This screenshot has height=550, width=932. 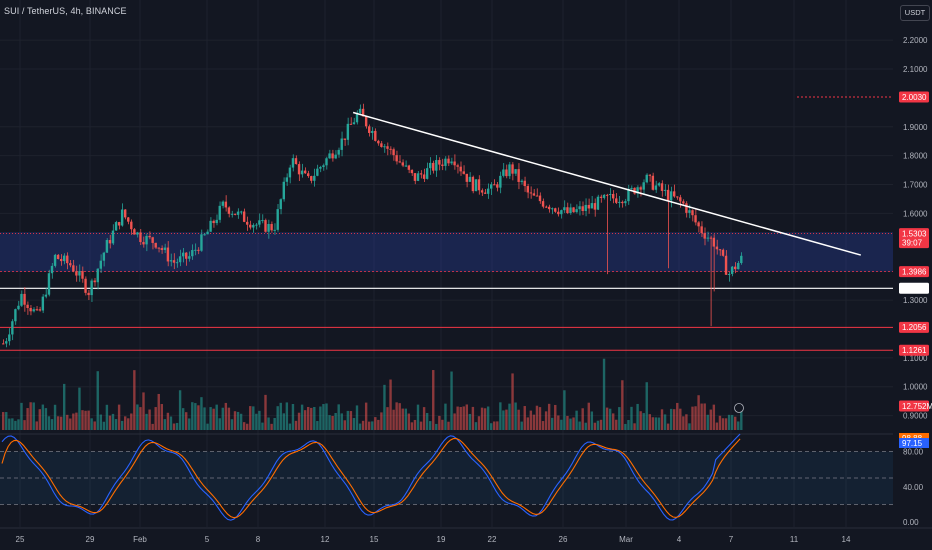 I want to click on time-axis: 25 29 Feb 5 8 12 15 19 22 26 Mar 4 7 11 14, so click(x=466, y=535).